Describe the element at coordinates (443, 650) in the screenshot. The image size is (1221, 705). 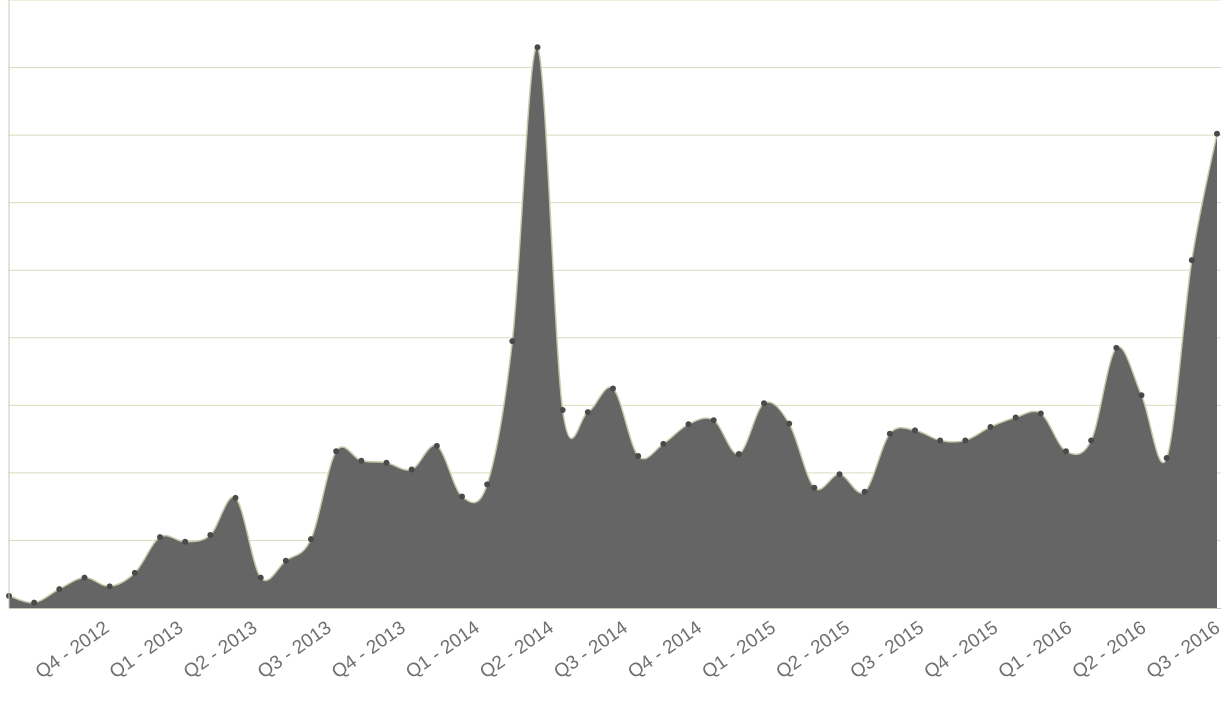
I see `x-tick-label: Q1 - 2014` at that location.